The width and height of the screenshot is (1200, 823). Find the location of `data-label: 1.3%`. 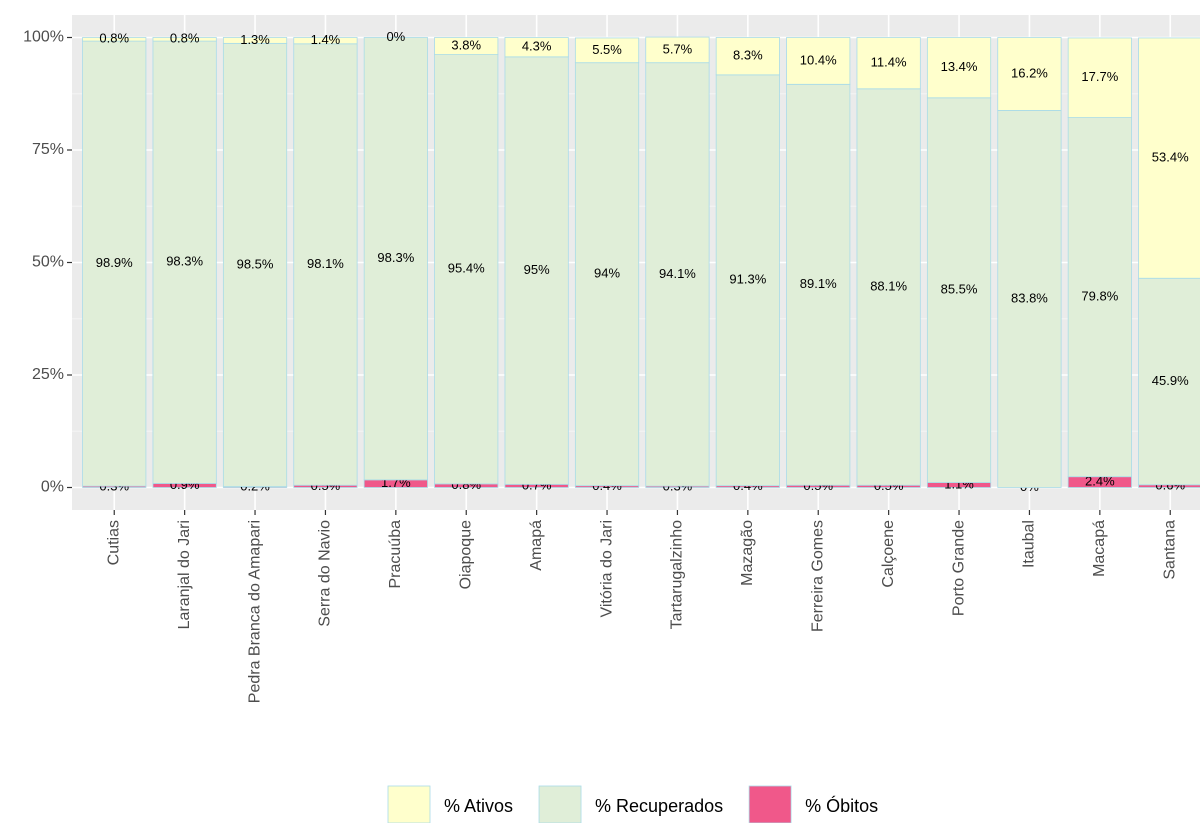

data-label: 1.3% is located at coordinates (255, 39).